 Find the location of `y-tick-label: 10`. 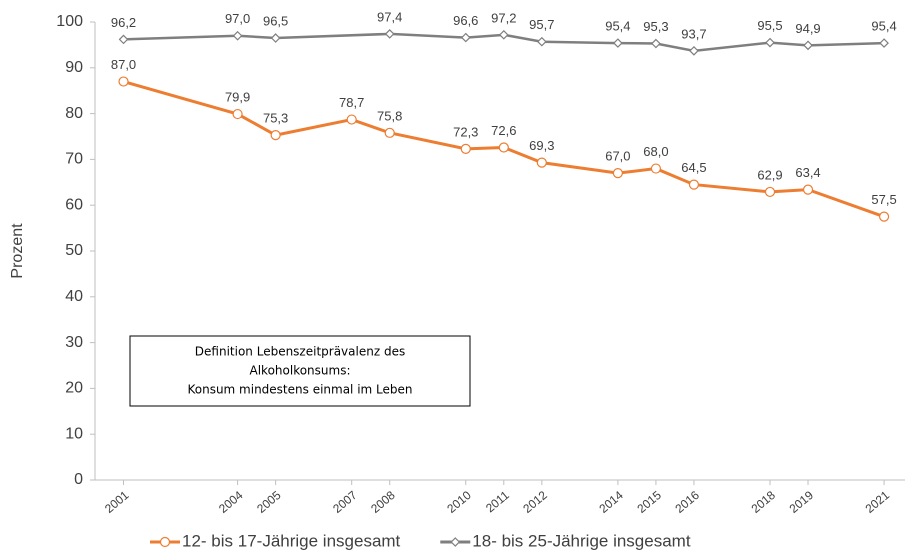

y-tick-label: 10 is located at coordinates (74, 433).